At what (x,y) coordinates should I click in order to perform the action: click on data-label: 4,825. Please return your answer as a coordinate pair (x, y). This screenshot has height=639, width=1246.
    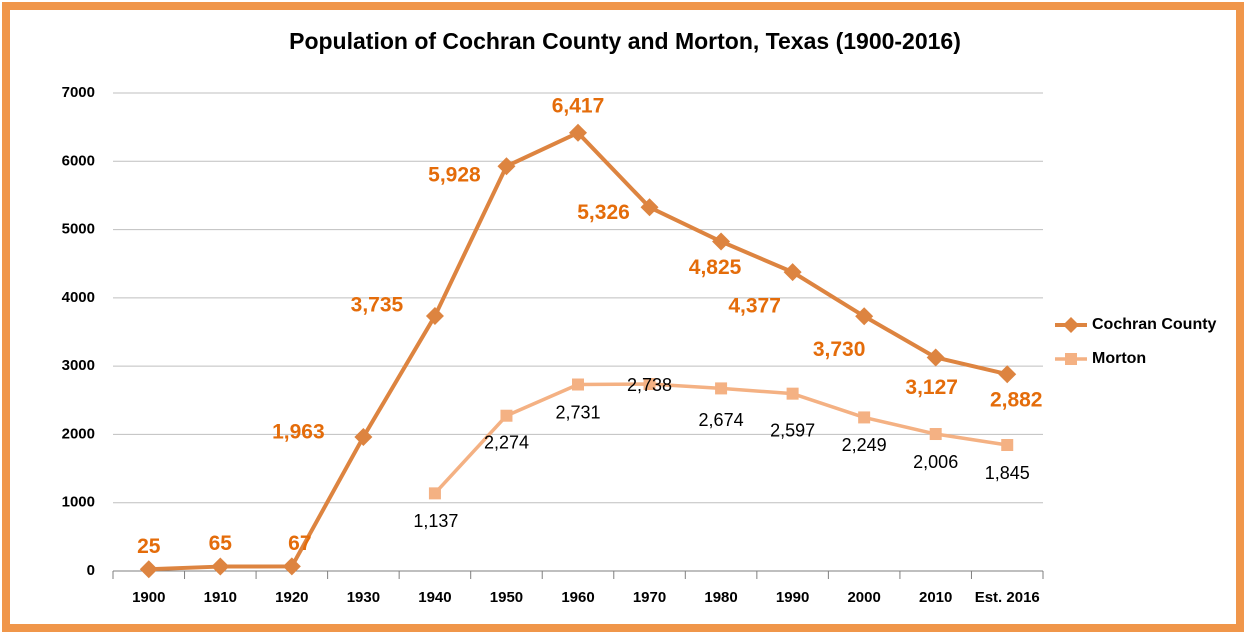
    Looking at the image, I should click on (715, 267).